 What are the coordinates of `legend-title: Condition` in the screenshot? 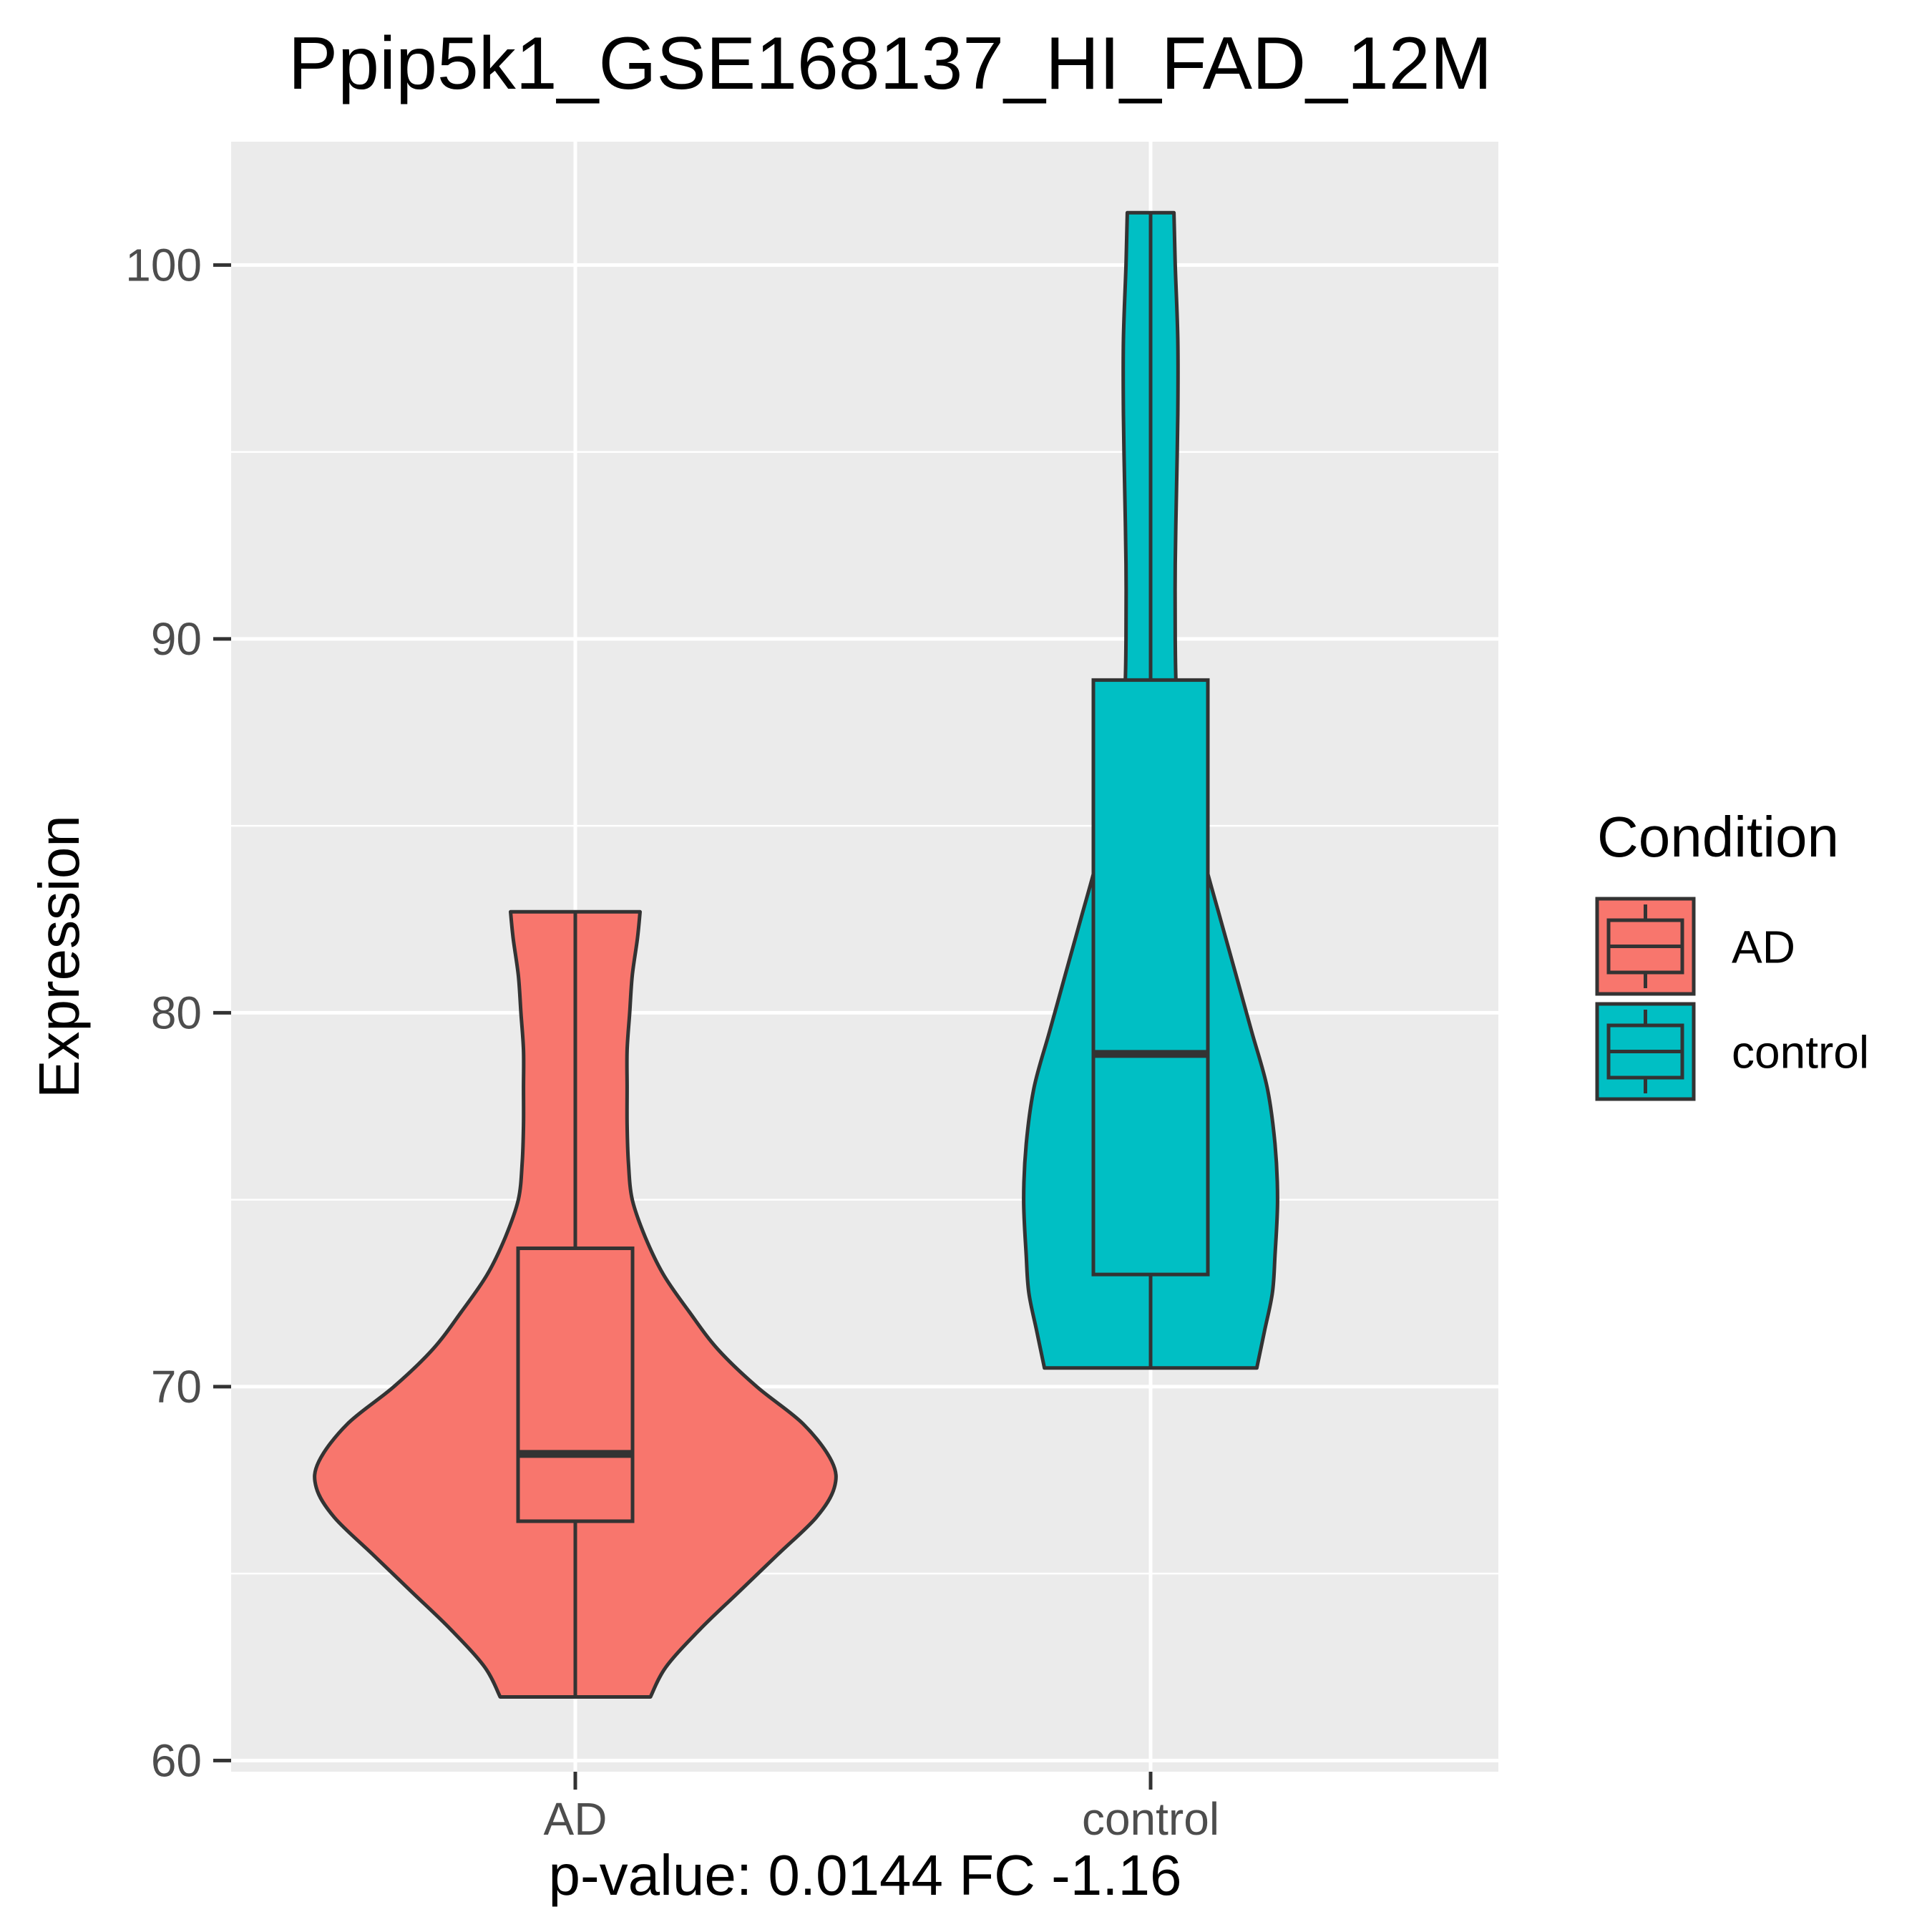 It's located at (1718, 837).